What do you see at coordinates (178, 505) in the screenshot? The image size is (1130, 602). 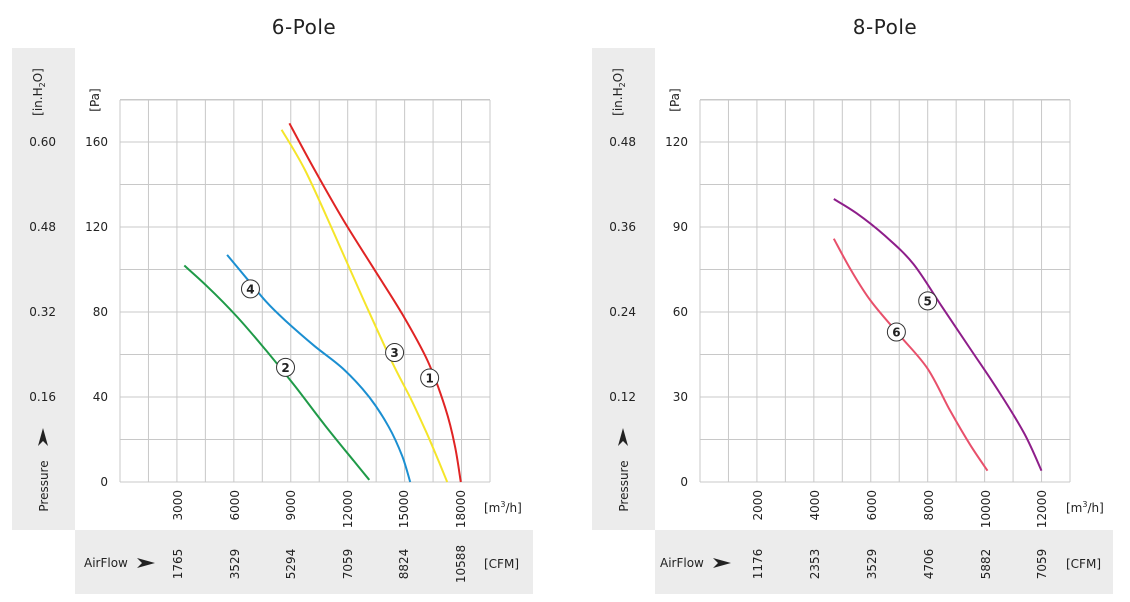 I see `m3h-tick-label: 3000` at bounding box center [178, 505].